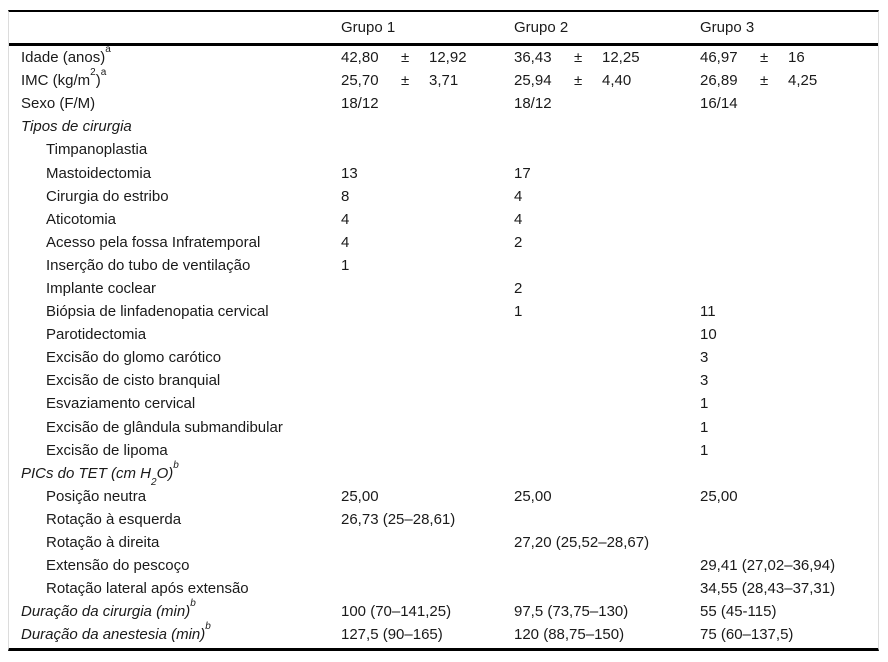  I want to click on row-label: PICs do TET (cm H2O)b, so click(100, 473).